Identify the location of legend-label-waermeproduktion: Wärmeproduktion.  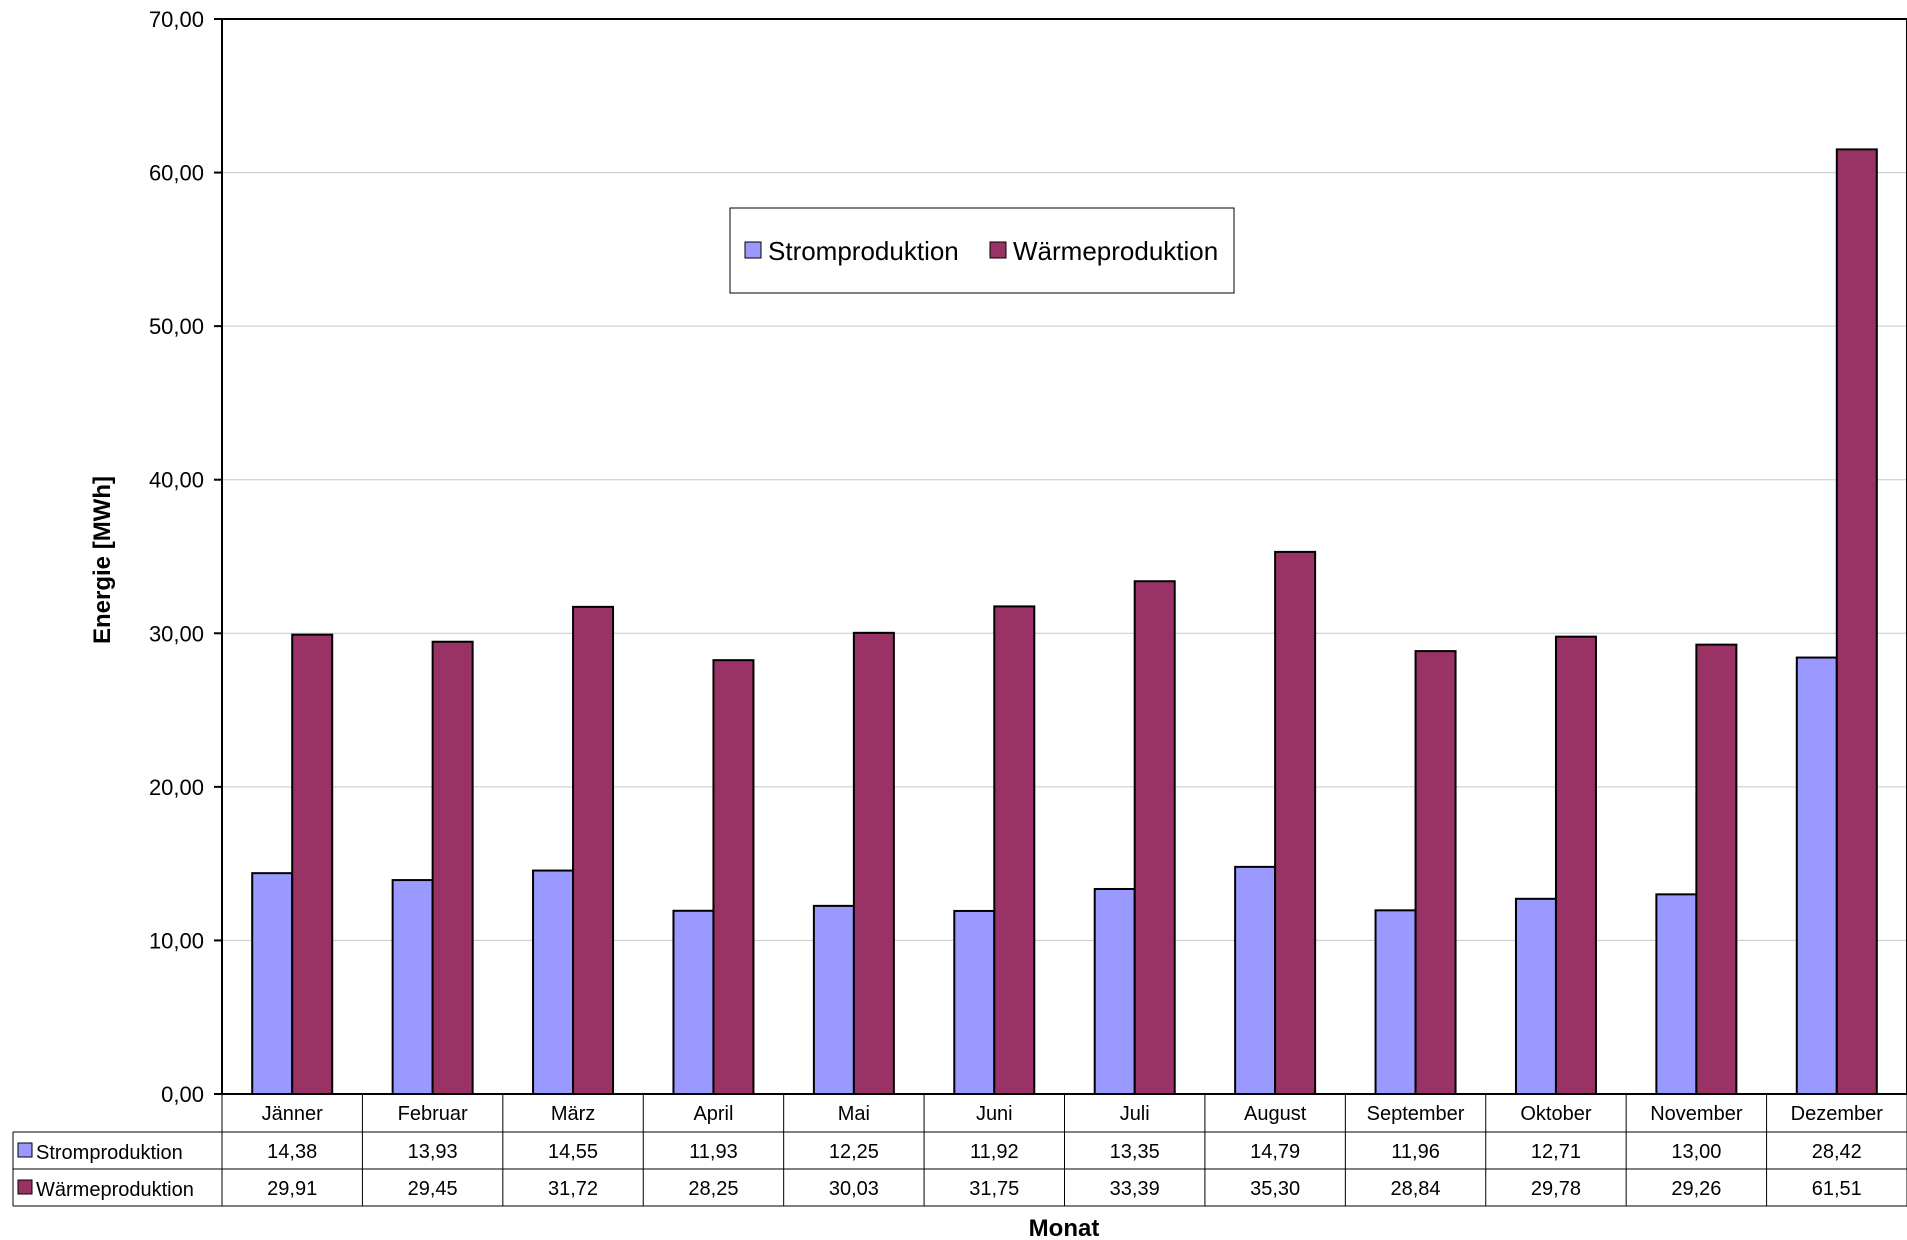
(1115, 251).